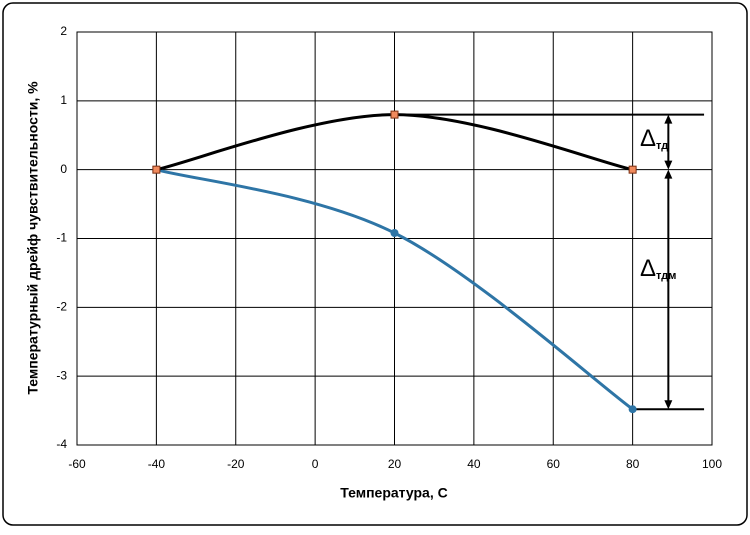  I want to click on annotation: Δтд, so click(654, 138).